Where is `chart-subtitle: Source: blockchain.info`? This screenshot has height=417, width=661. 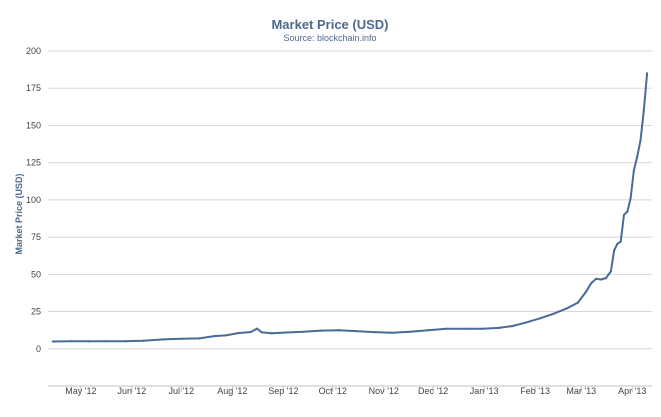 chart-subtitle: Source: blockchain.info is located at coordinates (329, 38).